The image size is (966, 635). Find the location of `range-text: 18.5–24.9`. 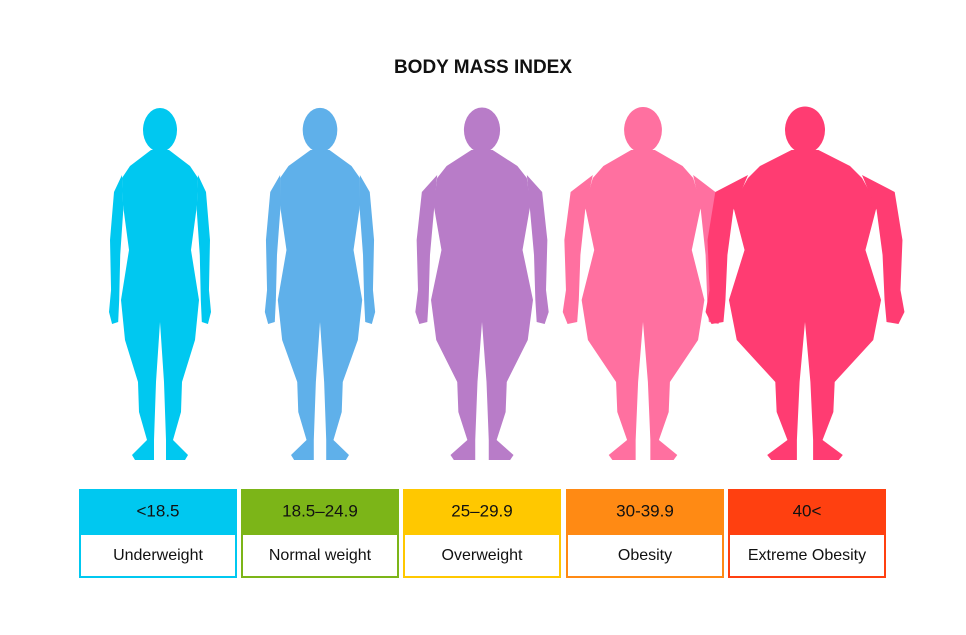

range-text: 18.5–24.9 is located at coordinates (320, 510).